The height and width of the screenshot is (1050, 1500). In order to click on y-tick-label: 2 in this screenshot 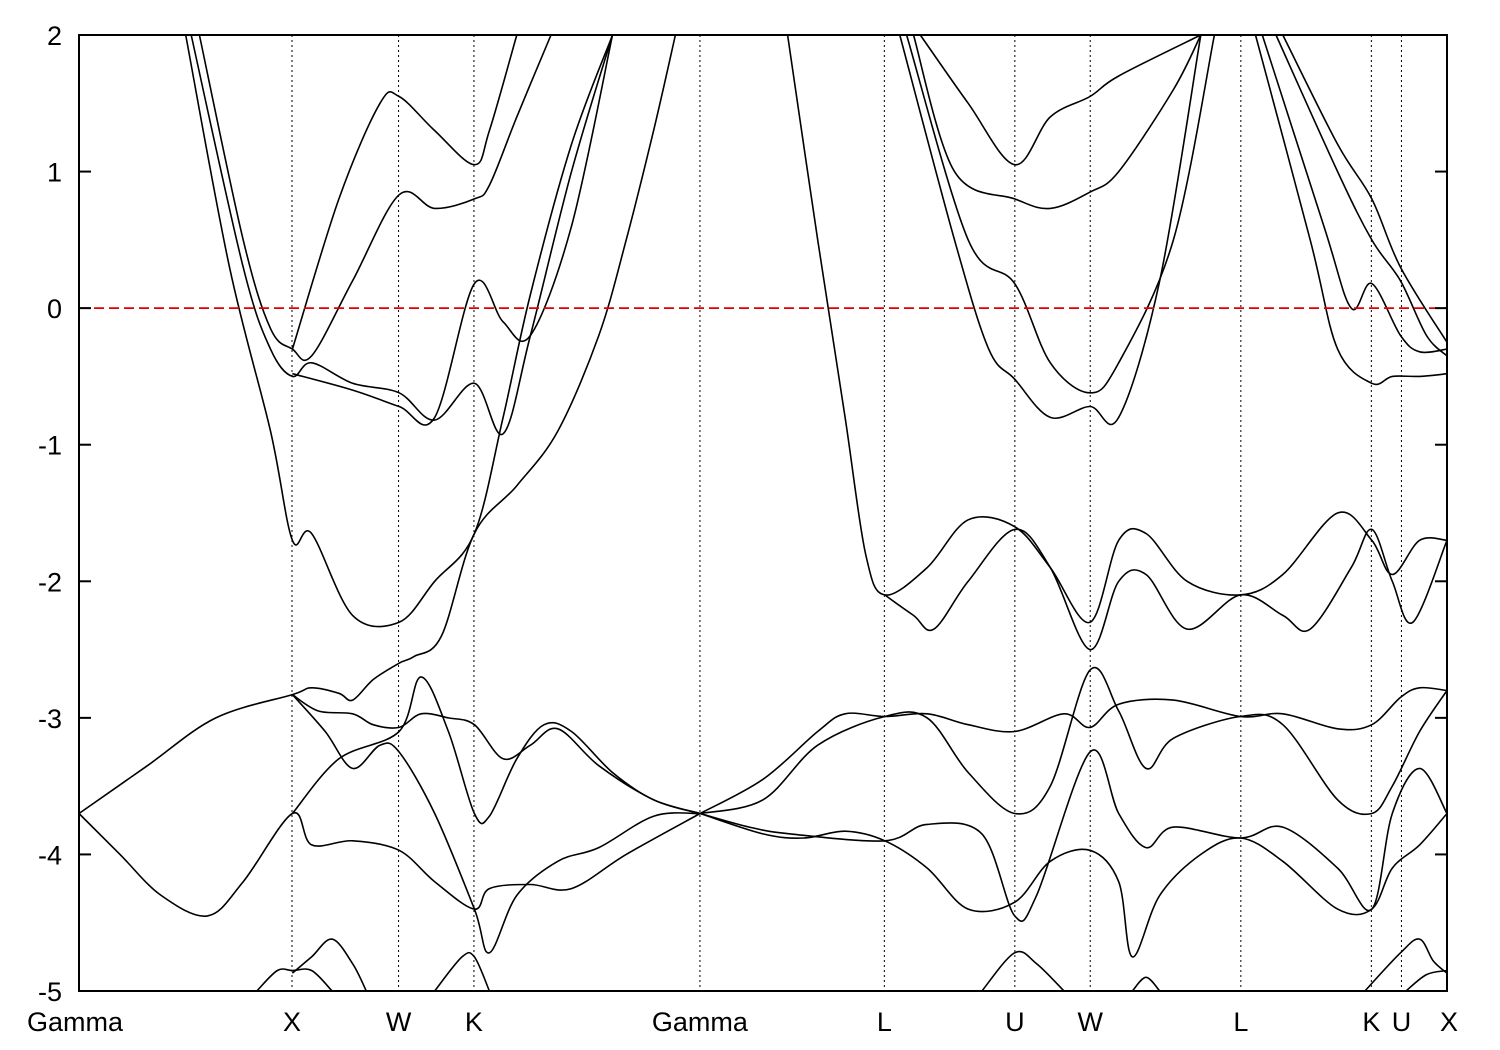, I will do `click(54, 36)`.